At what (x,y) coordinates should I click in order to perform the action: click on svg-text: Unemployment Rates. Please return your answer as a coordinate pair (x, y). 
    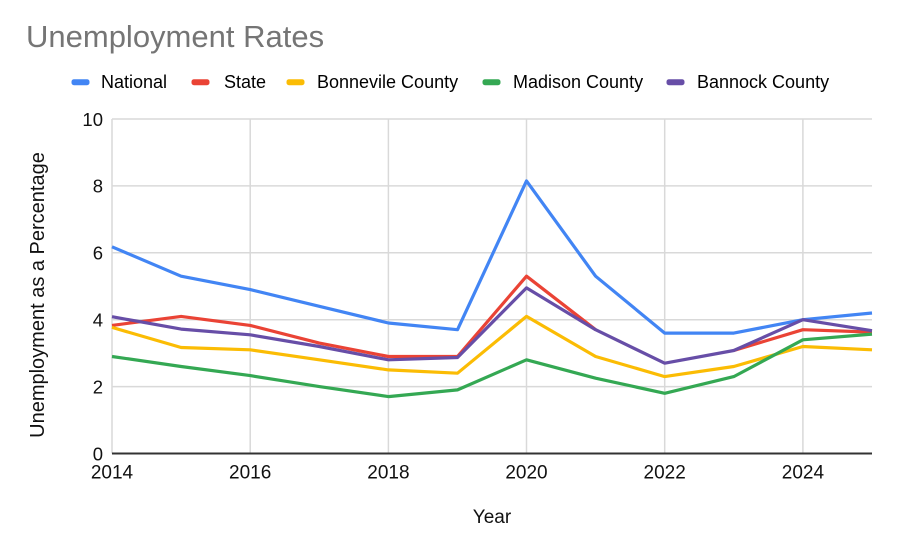
    Looking at the image, I should click on (175, 36).